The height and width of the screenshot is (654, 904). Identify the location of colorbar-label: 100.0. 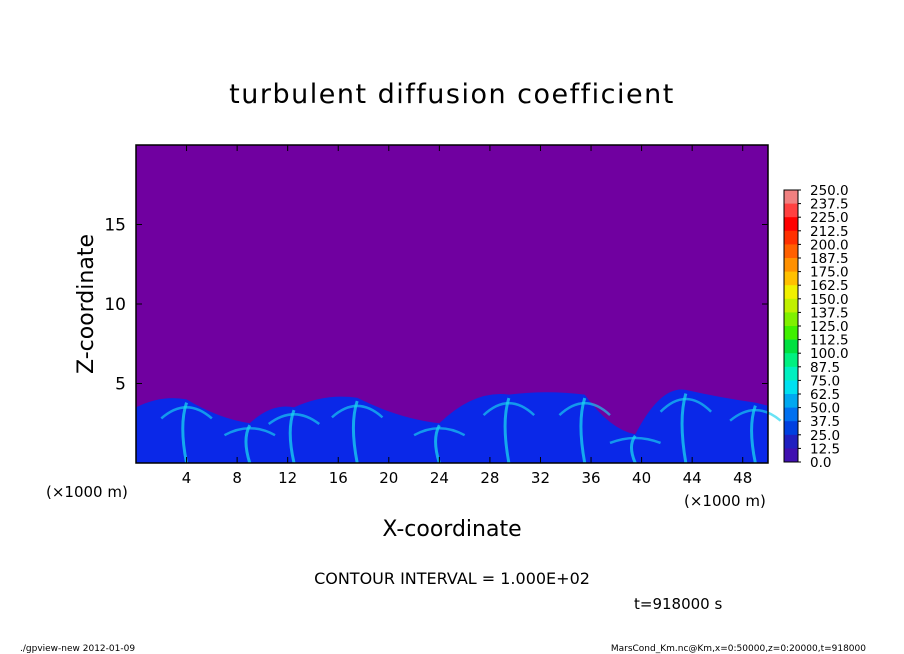
(829, 354).